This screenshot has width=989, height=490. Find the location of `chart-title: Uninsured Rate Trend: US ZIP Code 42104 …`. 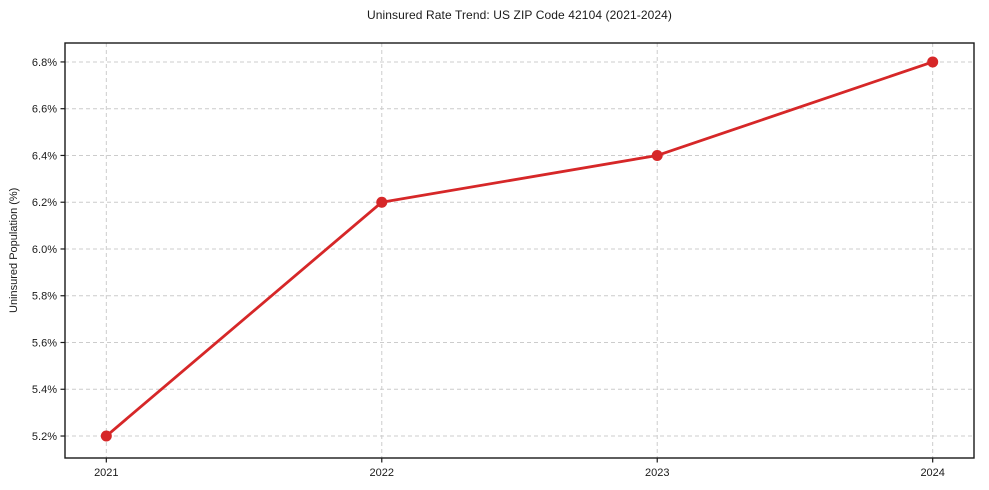

chart-title: Uninsured Rate Trend: US ZIP Code 42104 … is located at coordinates (519, 15).